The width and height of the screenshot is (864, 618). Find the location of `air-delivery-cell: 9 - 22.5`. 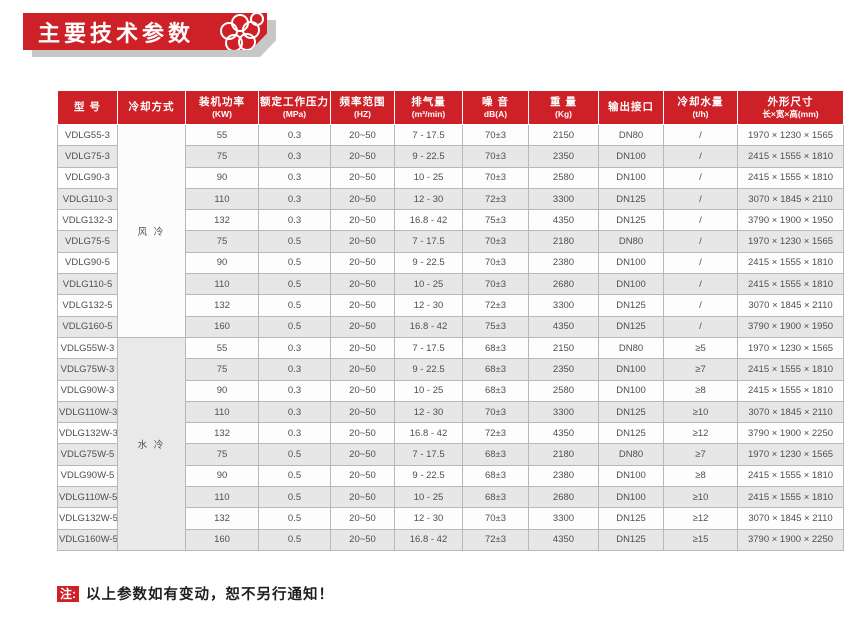

air-delivery-cell: 9 - 22.5 is located at coordinates (428, 476).